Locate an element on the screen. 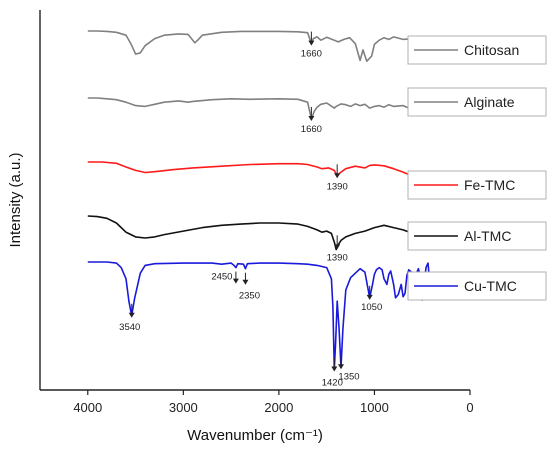 Image resolution: width=550 pixels, height=450 pixels. x-tick-label: 0 is located at coordinates (469, 407).